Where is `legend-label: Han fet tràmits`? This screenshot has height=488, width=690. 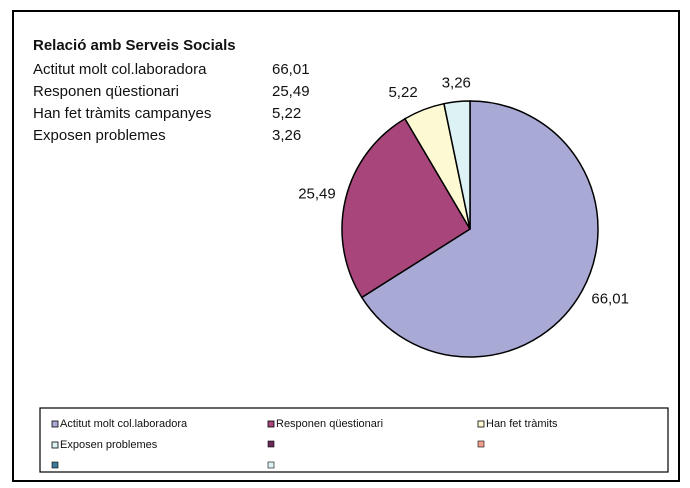
legend-label: Han fet tràmits is located at coordinates (522, 424).